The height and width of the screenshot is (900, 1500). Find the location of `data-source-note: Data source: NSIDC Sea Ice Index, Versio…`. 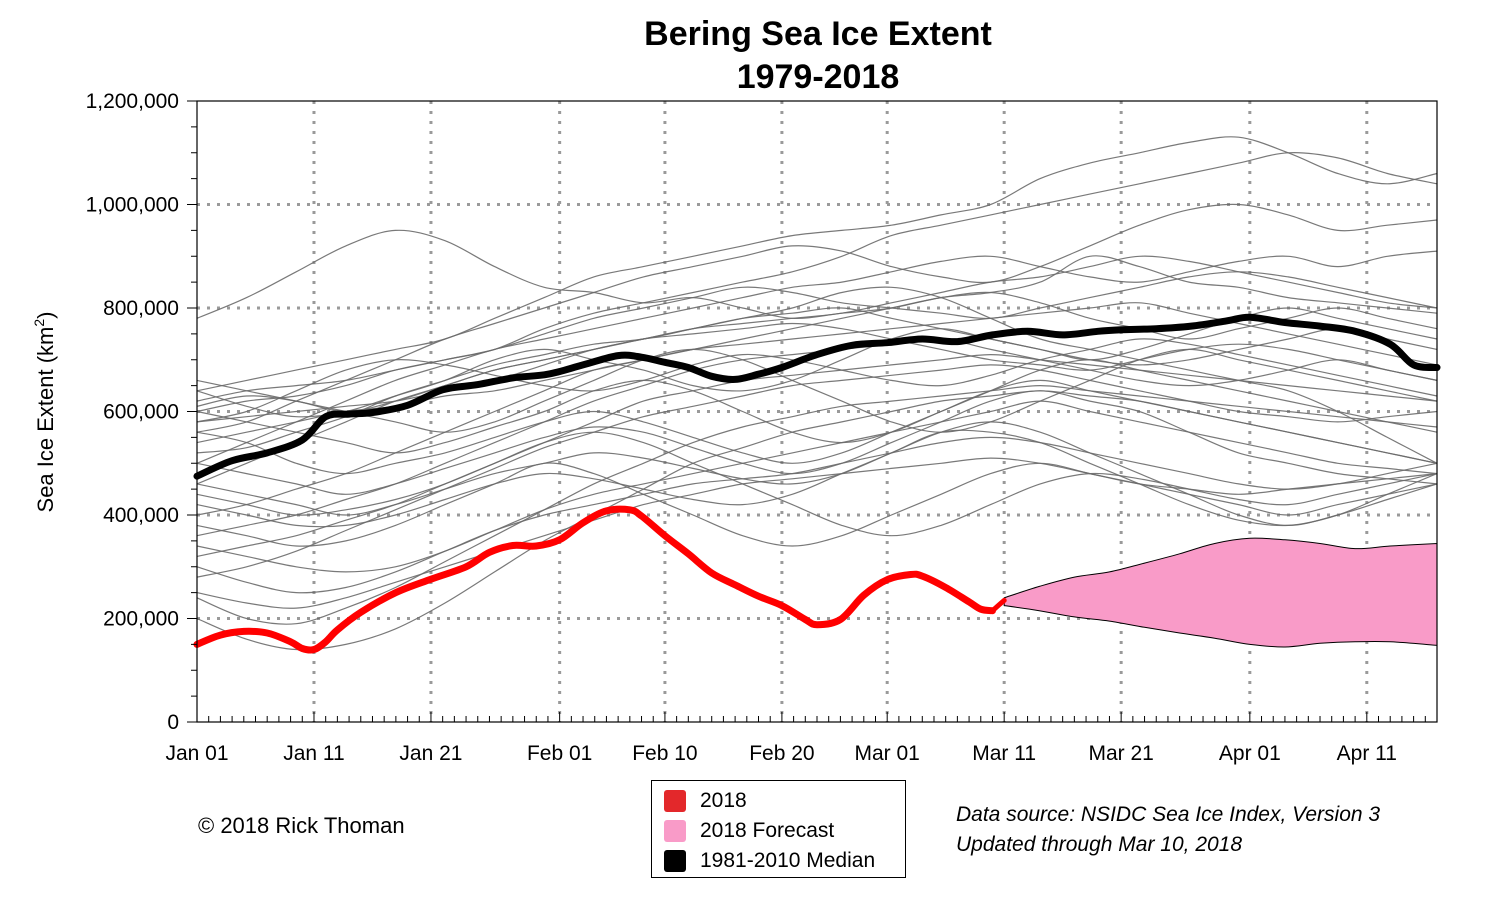

data-source-note: Data source: NSIDC Sea Ice Index, Versio… is located at coordinates (1168, 830).